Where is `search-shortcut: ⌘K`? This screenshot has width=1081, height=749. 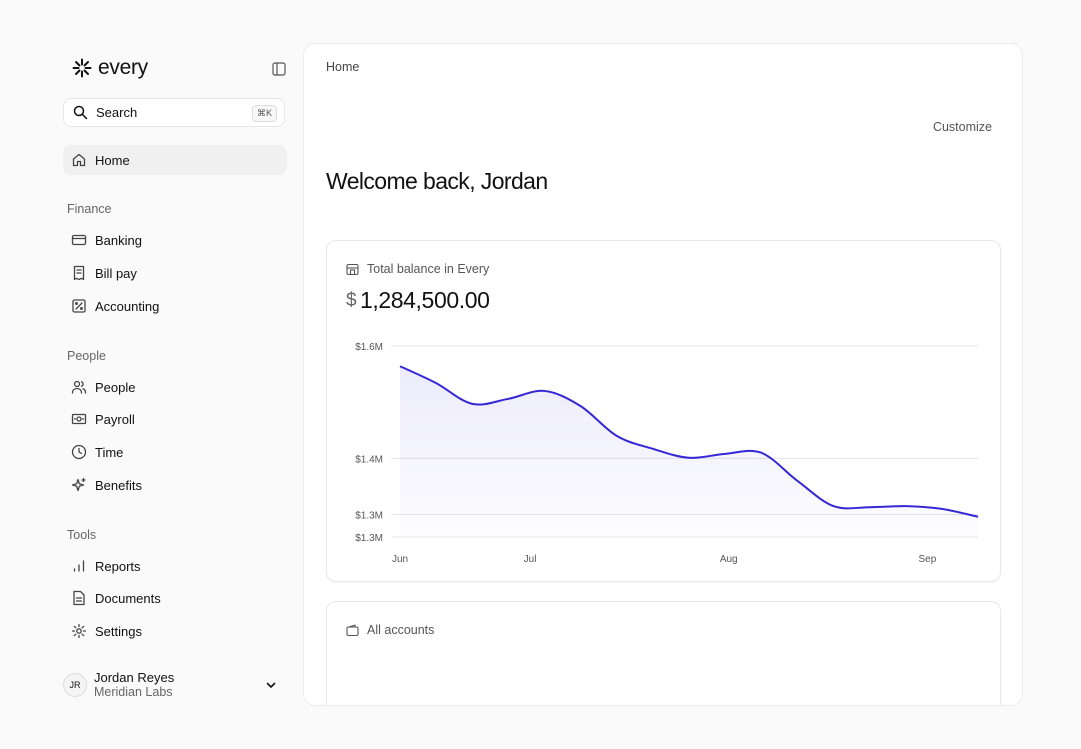 search-shortcut: ⌘K is located at coordinates (264, 113).